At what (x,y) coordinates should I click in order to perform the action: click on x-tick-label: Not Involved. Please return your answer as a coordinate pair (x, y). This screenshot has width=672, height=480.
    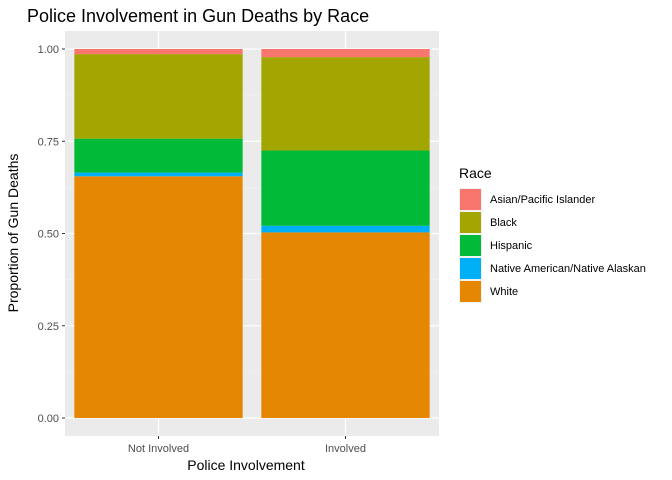
    Looking at the image, I should click on (158, 449).